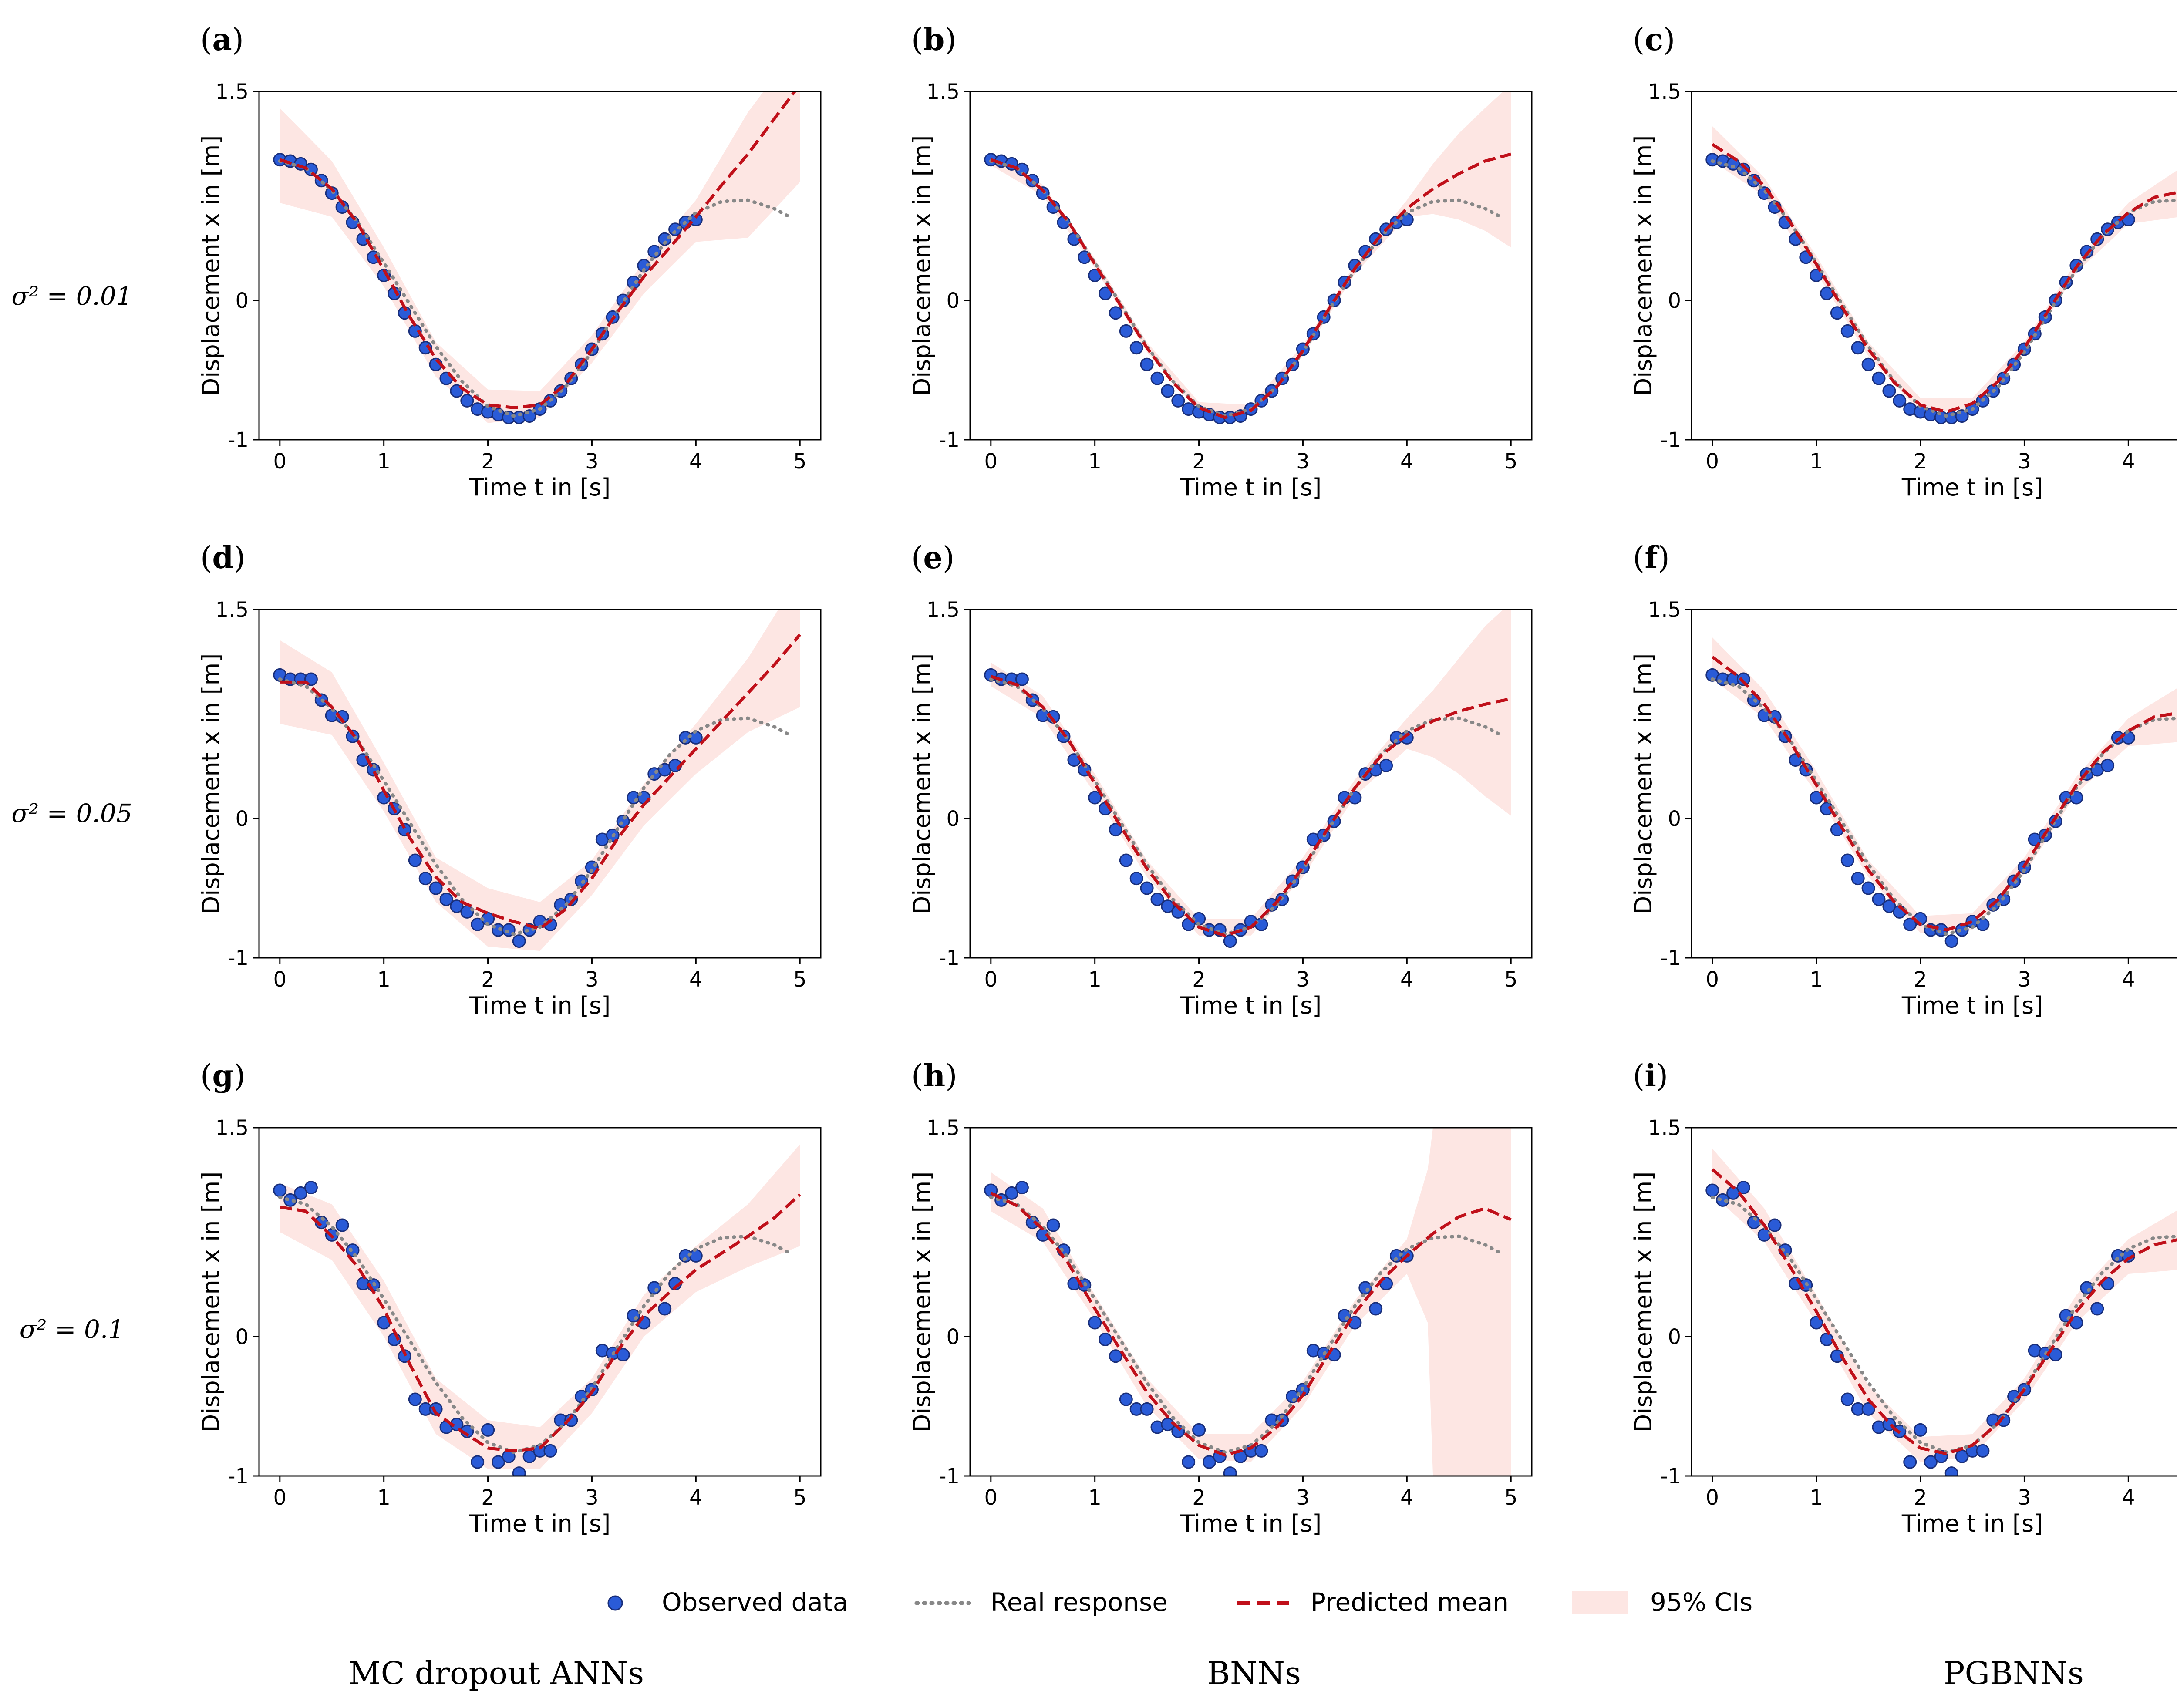 Image resolution: width=2177 pixels, height=1708 pixels. Describe the element at coordinates (615, 1603) in the screenshot. I see `legend-observed-marker` at that location.